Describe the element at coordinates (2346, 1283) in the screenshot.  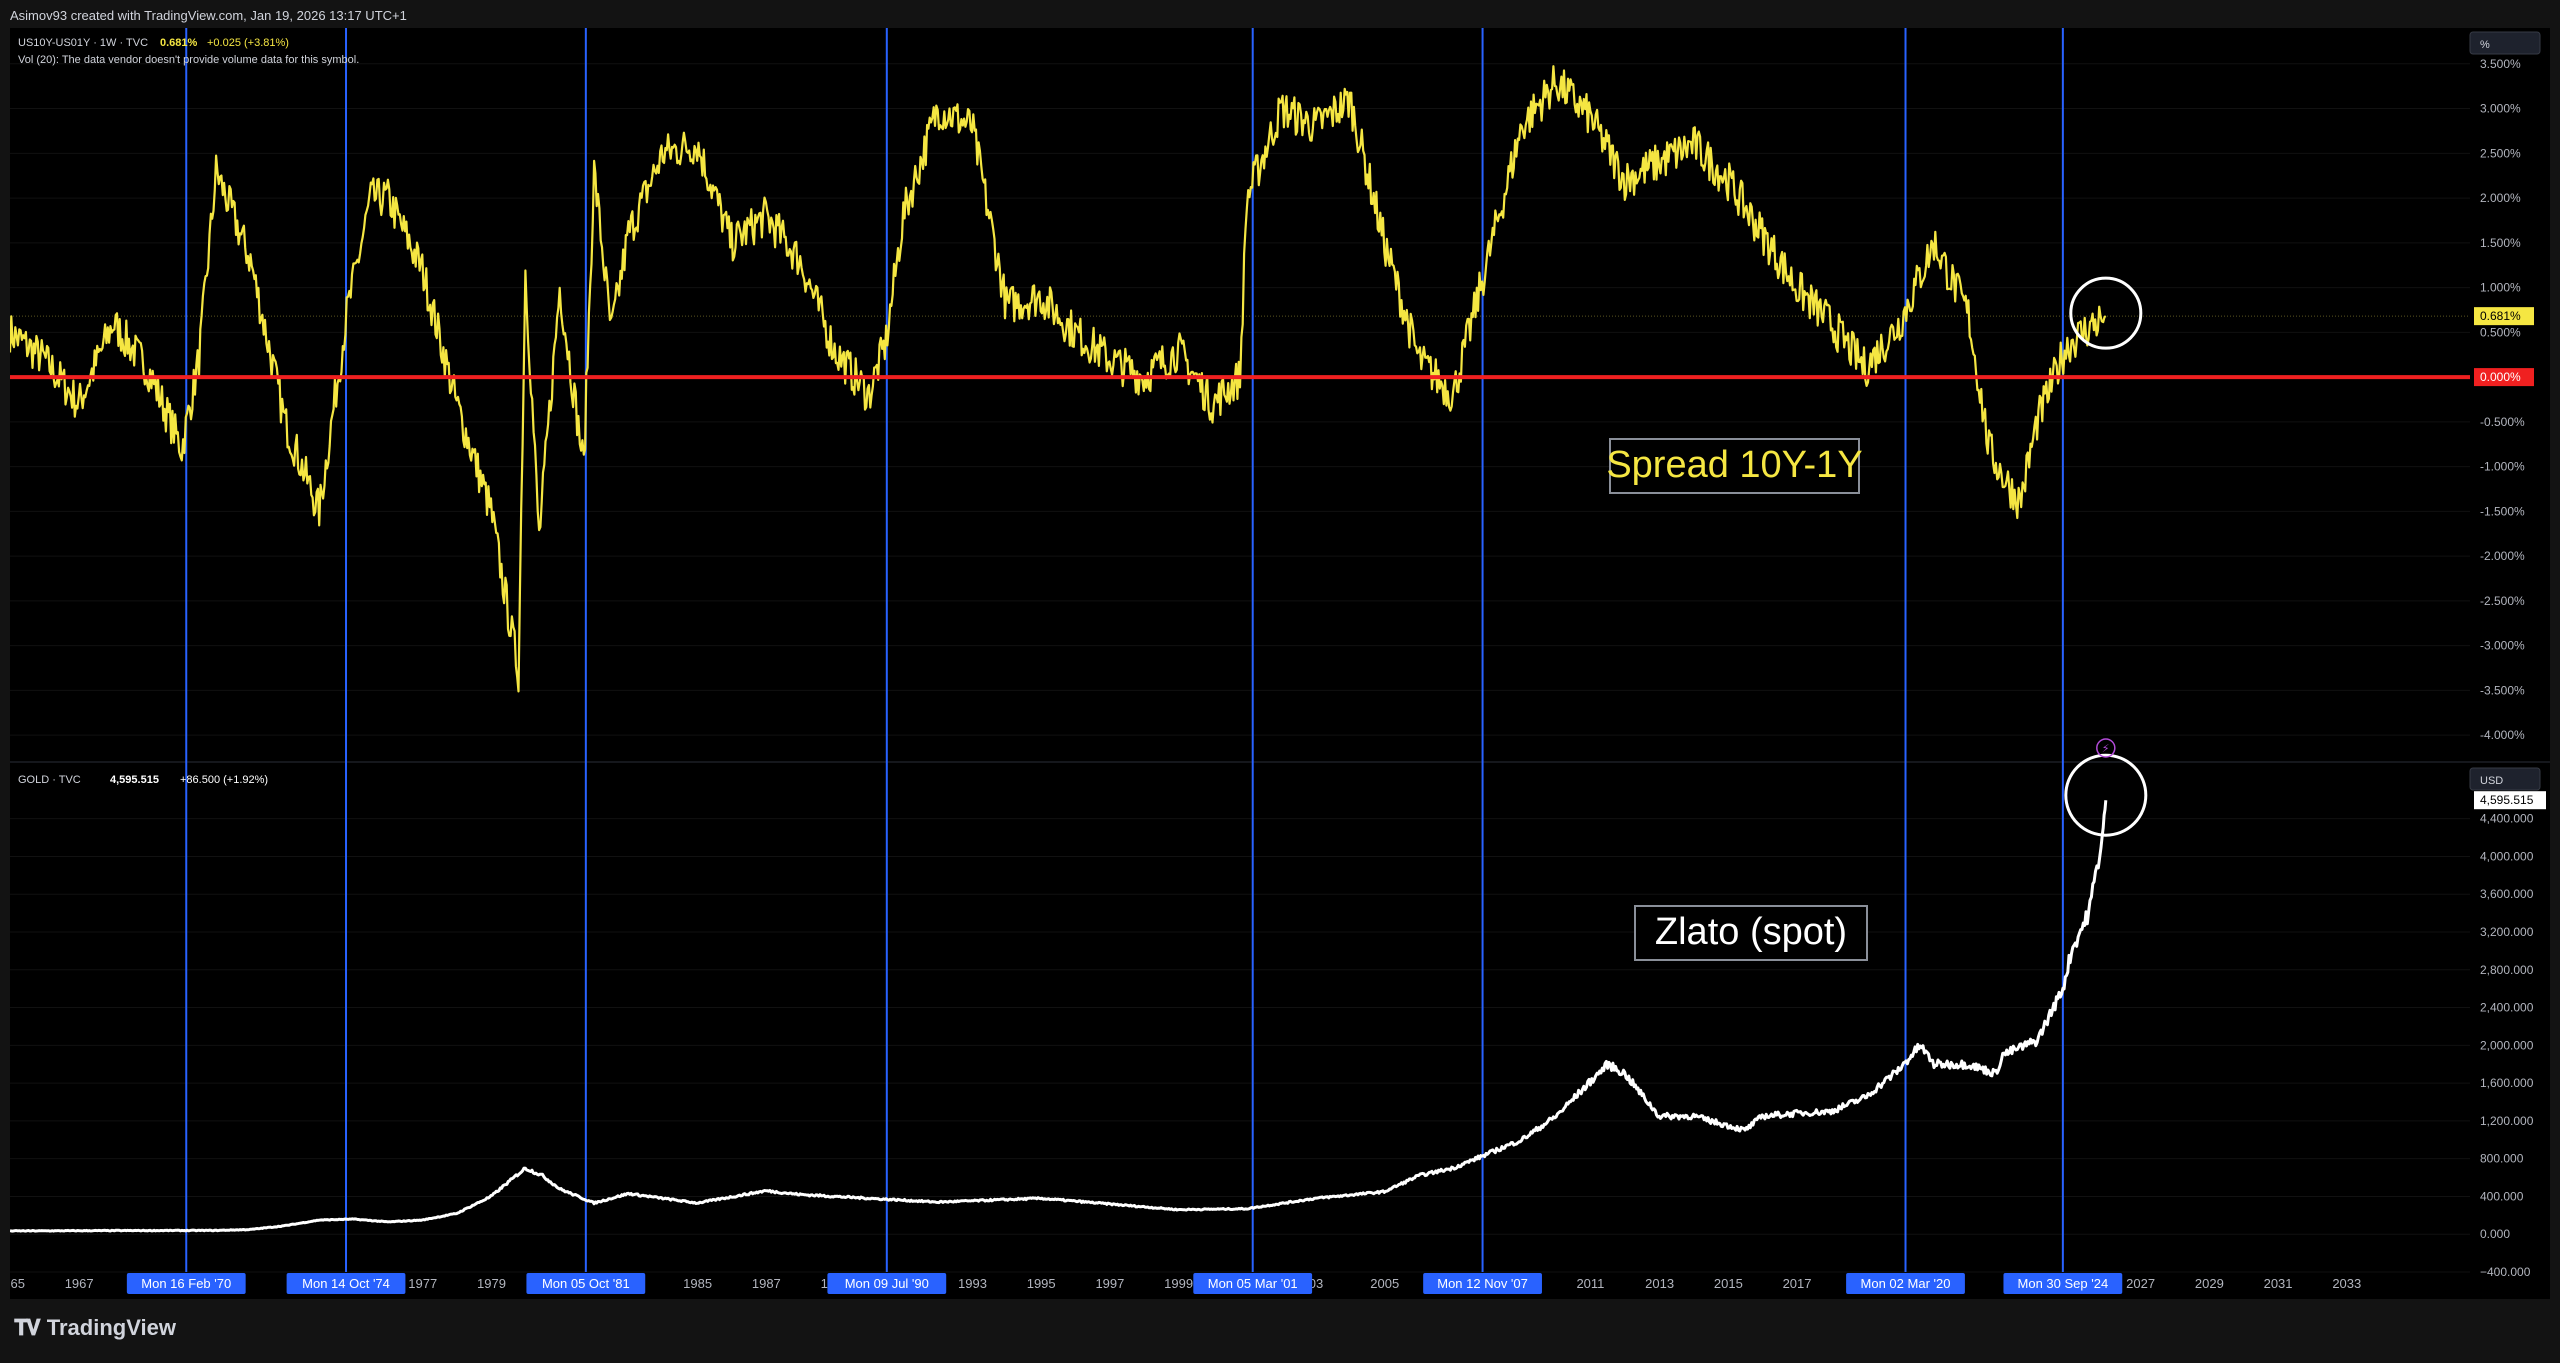
I see `x-tick-label: 2033` at that location.